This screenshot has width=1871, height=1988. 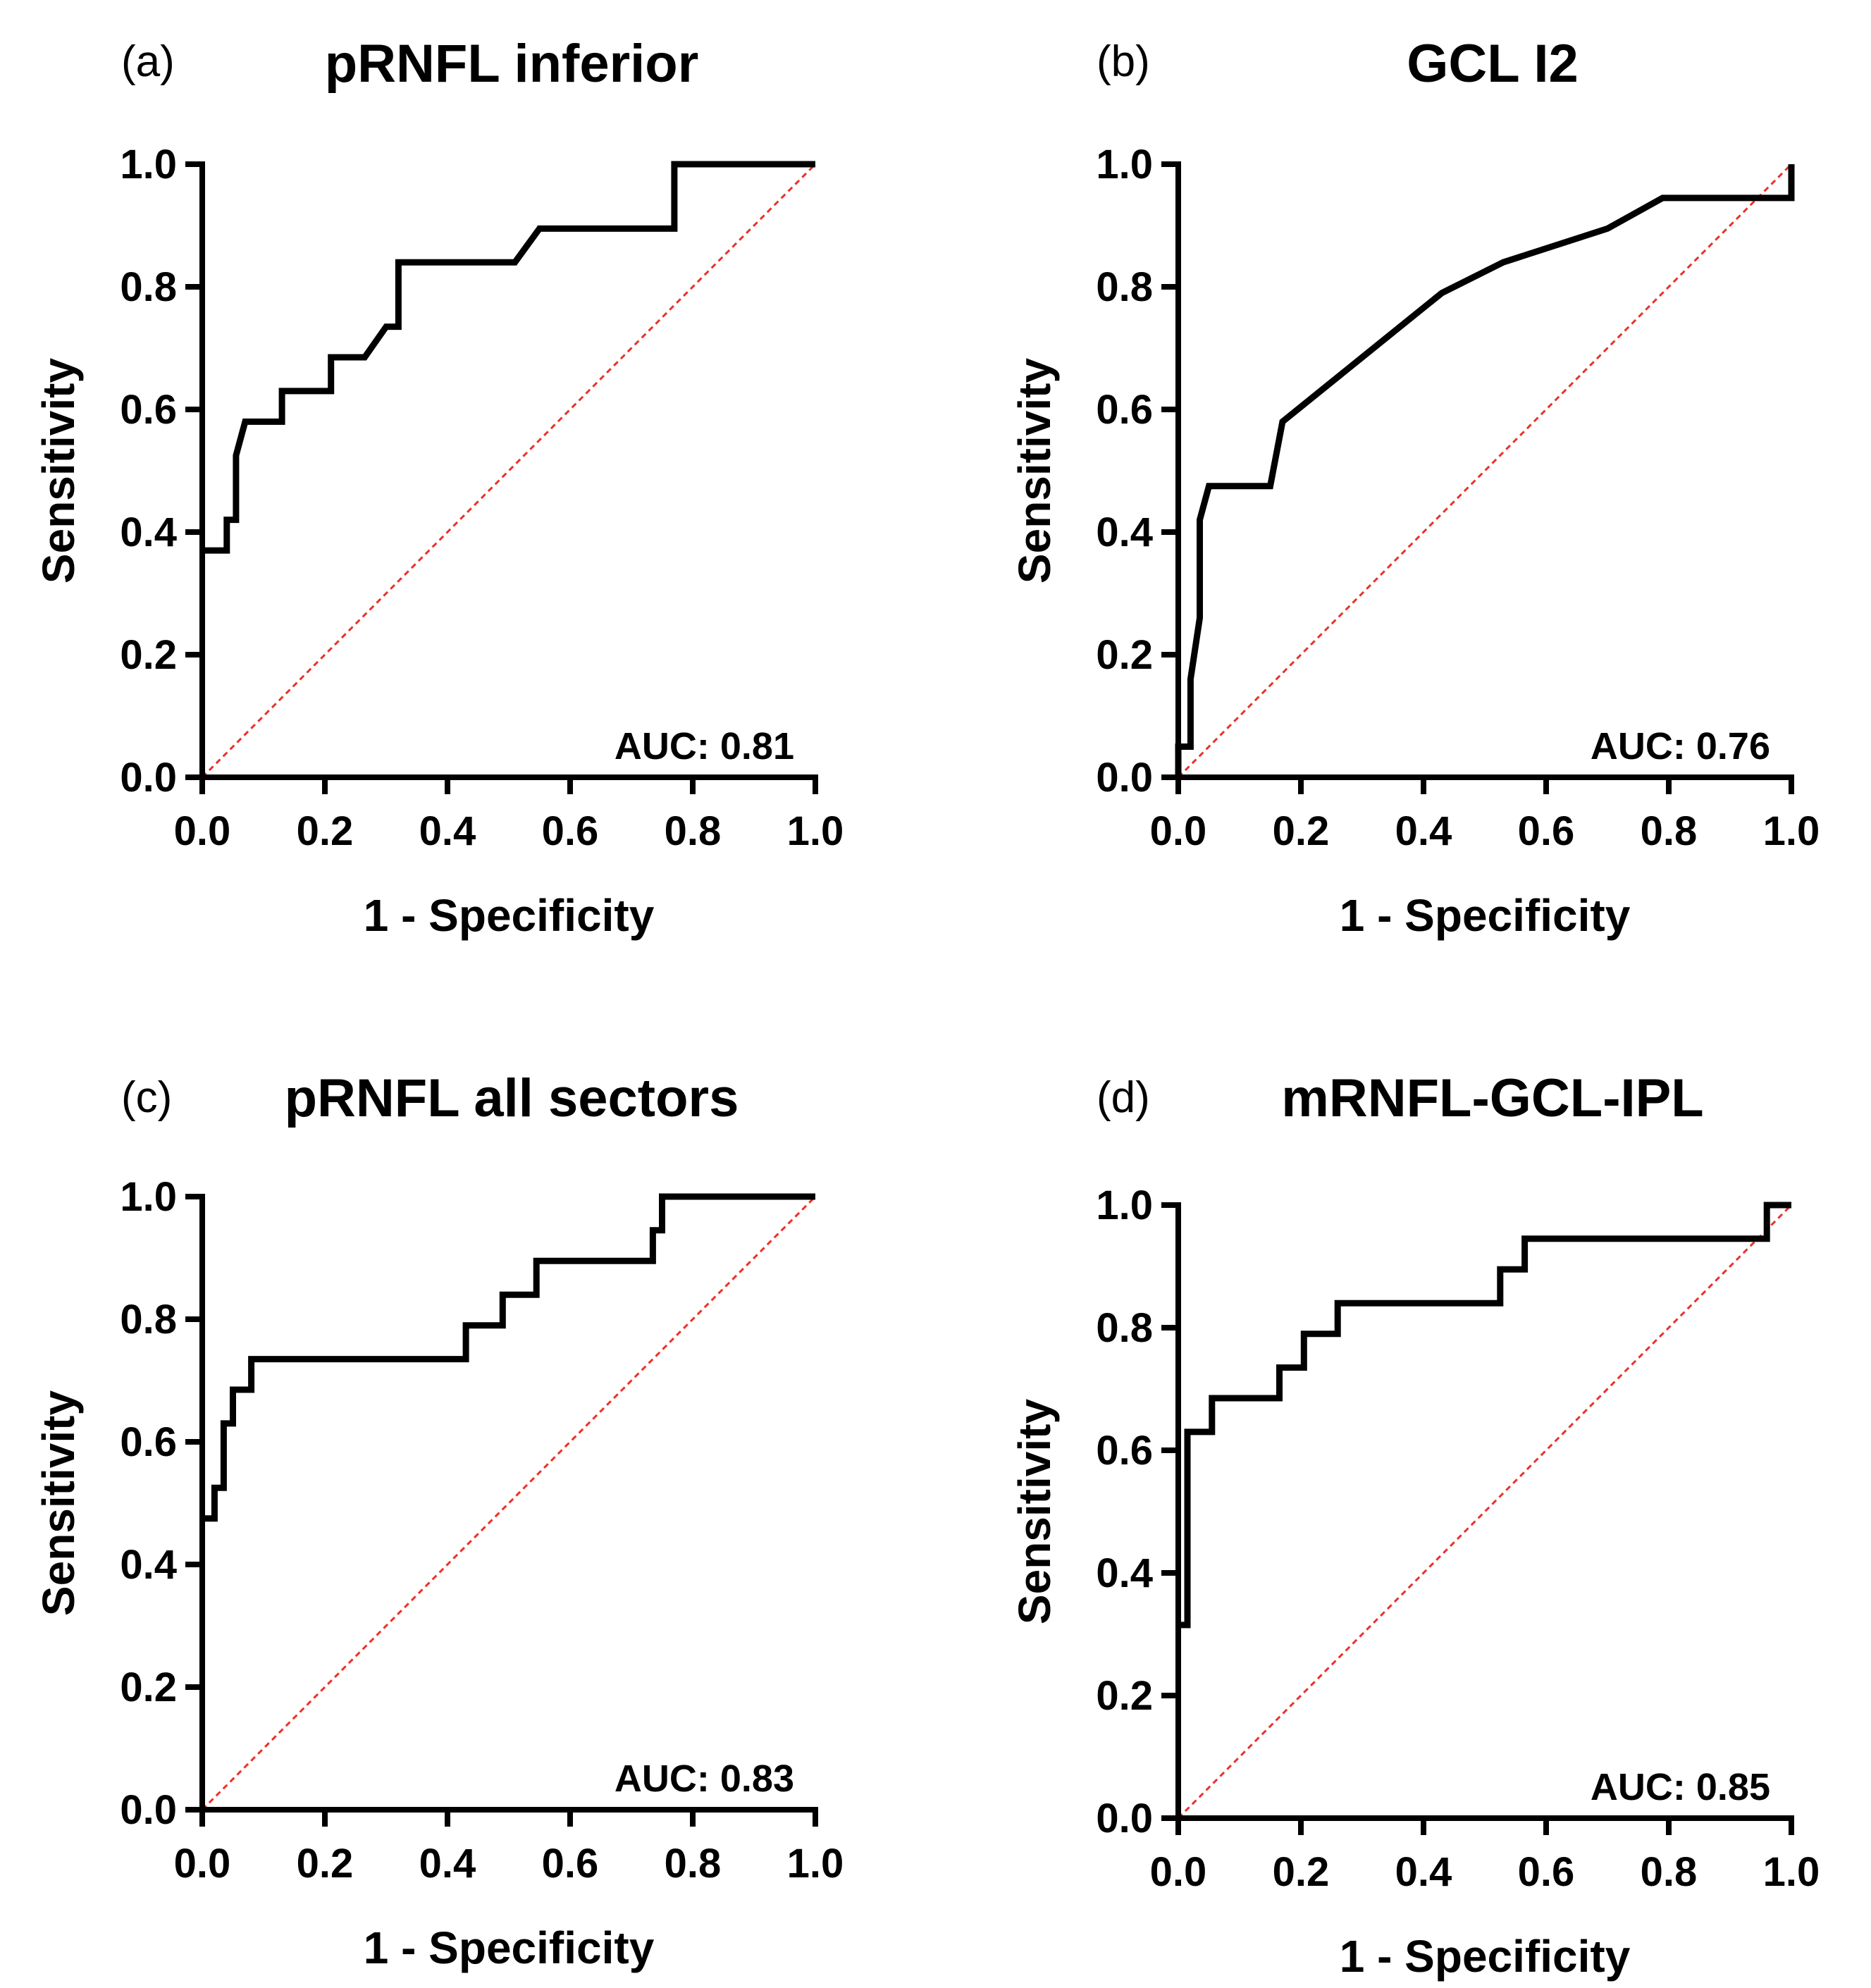 What do you see at coordinates (1124, 410) in the screenshot?
I see `panel-b-y-tick-label-3: 0.6` at bounding box center [1124, 410].